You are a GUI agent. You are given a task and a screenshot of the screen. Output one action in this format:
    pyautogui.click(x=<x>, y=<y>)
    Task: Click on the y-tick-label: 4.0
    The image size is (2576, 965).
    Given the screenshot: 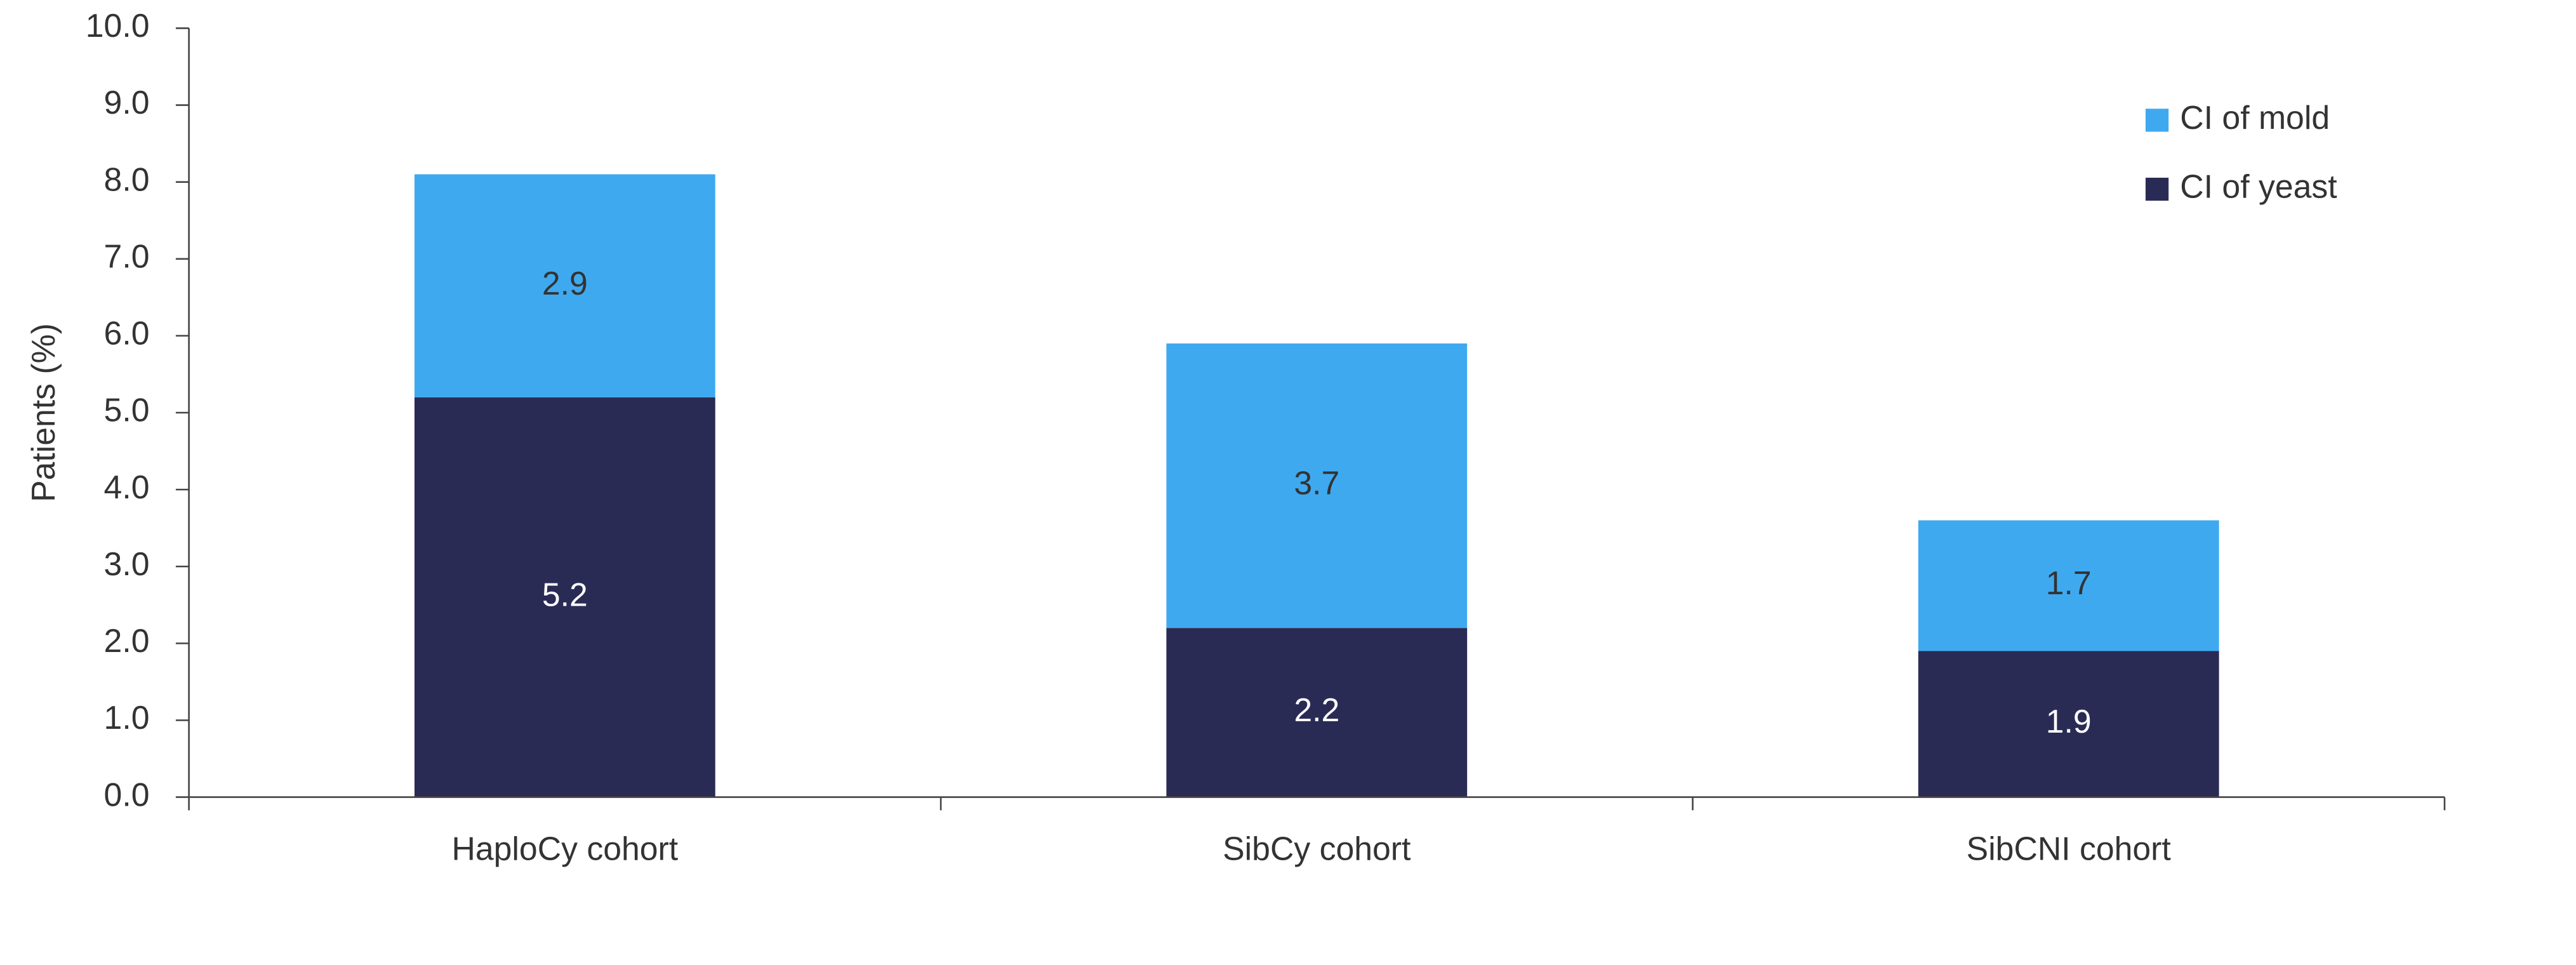 What is the action you would take?
    pyautogui.click(x=127, y=487)
    